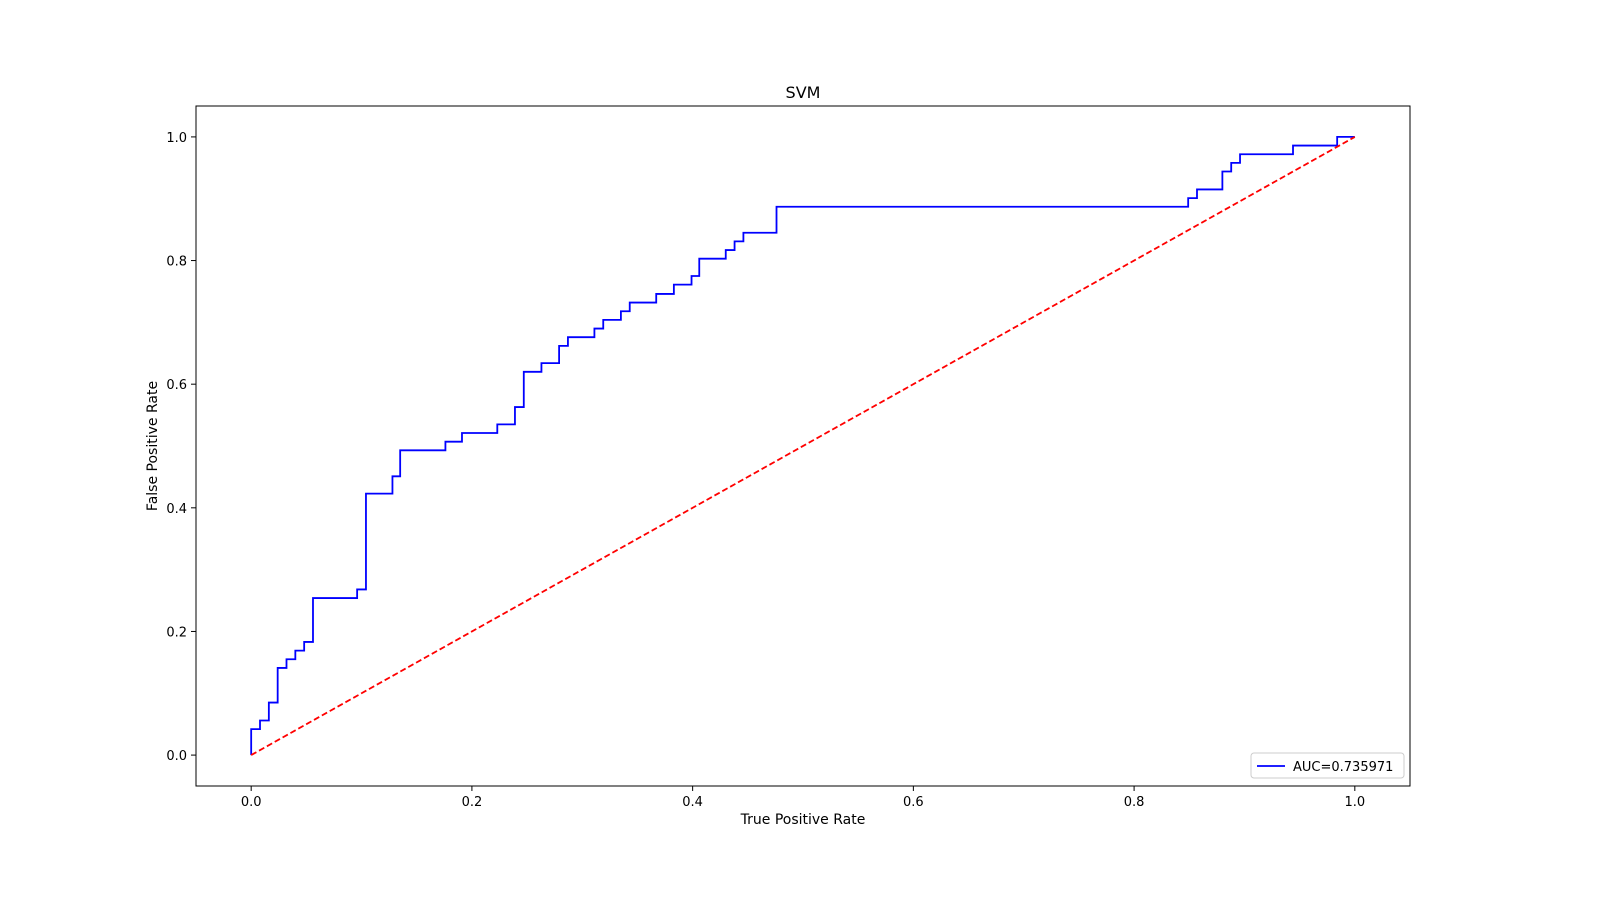  What do you see at coordinates (1343, 767) in the screenshot?
I see `legend-label: AUC=0.735971` at bounding box center [1343, 767].